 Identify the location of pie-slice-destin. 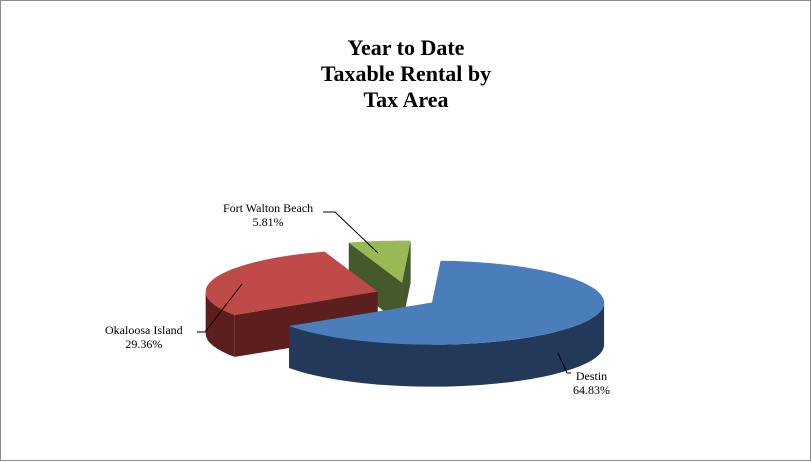
(447, 323).